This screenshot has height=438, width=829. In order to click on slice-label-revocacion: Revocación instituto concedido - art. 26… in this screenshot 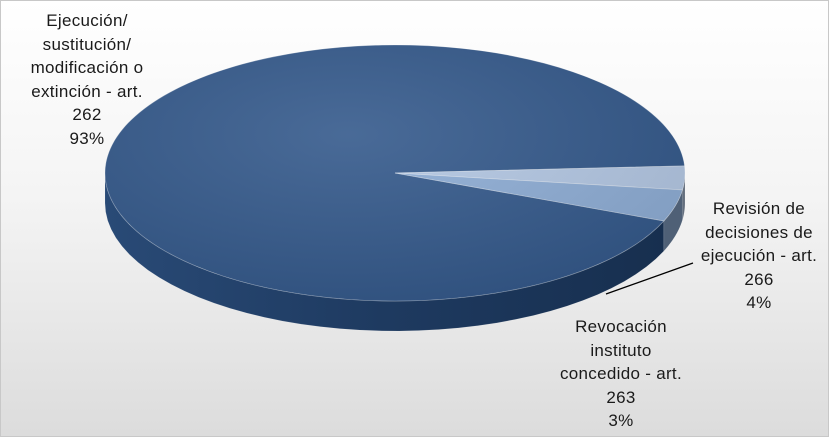, I will do `click(621, 374)`.